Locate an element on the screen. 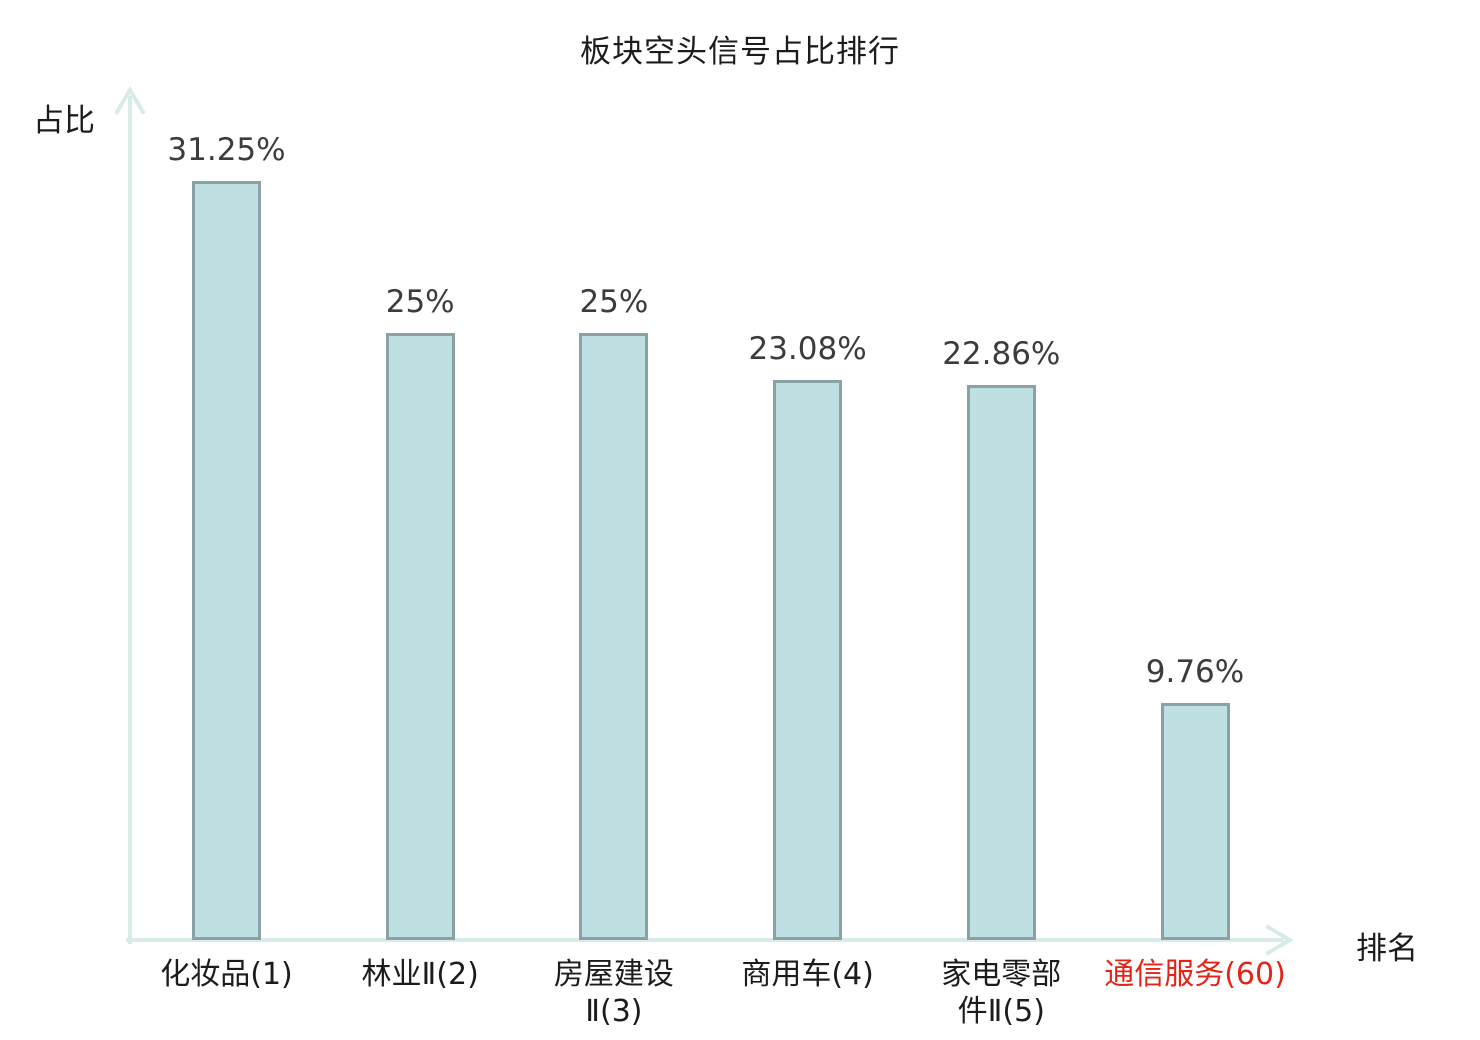  bar-value-label: 22.86% is located at coordinates (1001, 354).